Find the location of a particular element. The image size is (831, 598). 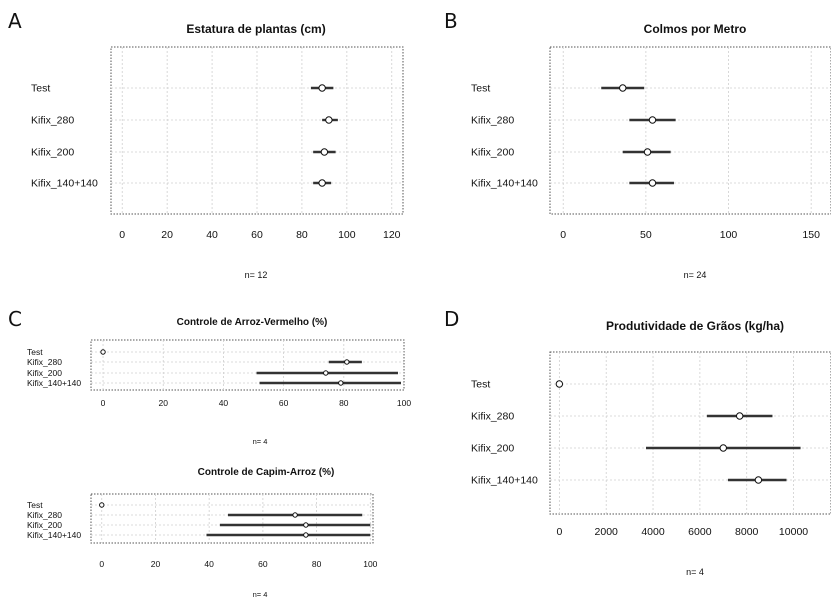

x-tick-label: 8000 is located at coordinates (747, 532).